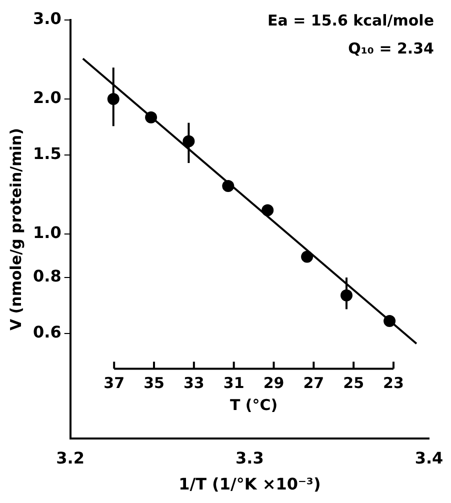 The height and width of the screenshot is (503, 451). What do you see at coordinates (47, 332) in the screenshot?
I see `y-tick-label: 0.6` at bounding box center [47, 332].